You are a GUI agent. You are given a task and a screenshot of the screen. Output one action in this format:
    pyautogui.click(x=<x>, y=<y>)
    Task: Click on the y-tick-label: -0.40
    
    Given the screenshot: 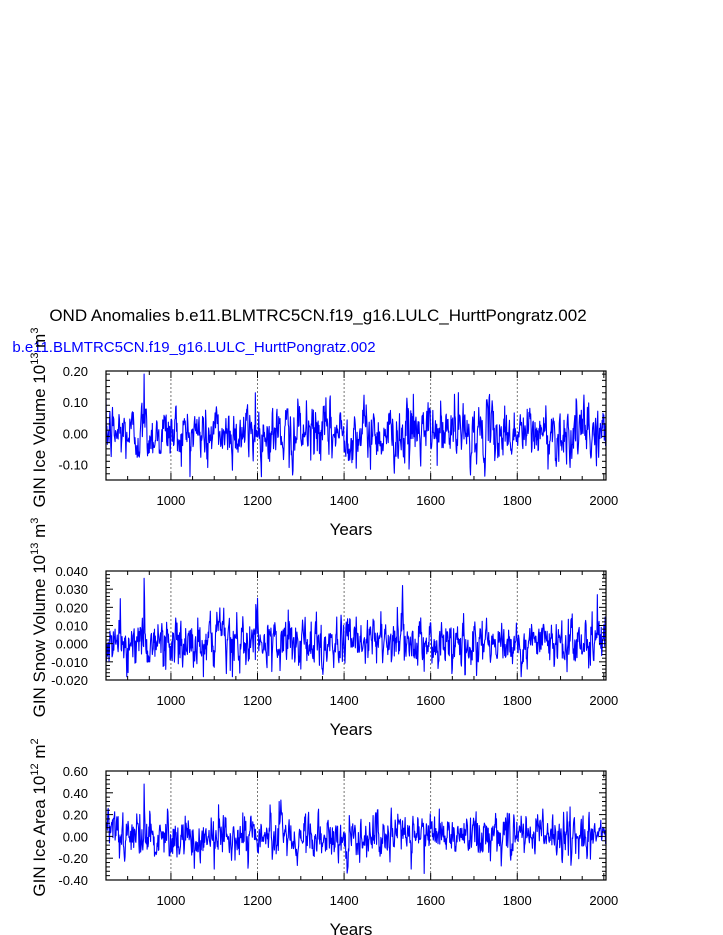 What is the action you would take?
    pyautogui.click(x=73, y=880)
    